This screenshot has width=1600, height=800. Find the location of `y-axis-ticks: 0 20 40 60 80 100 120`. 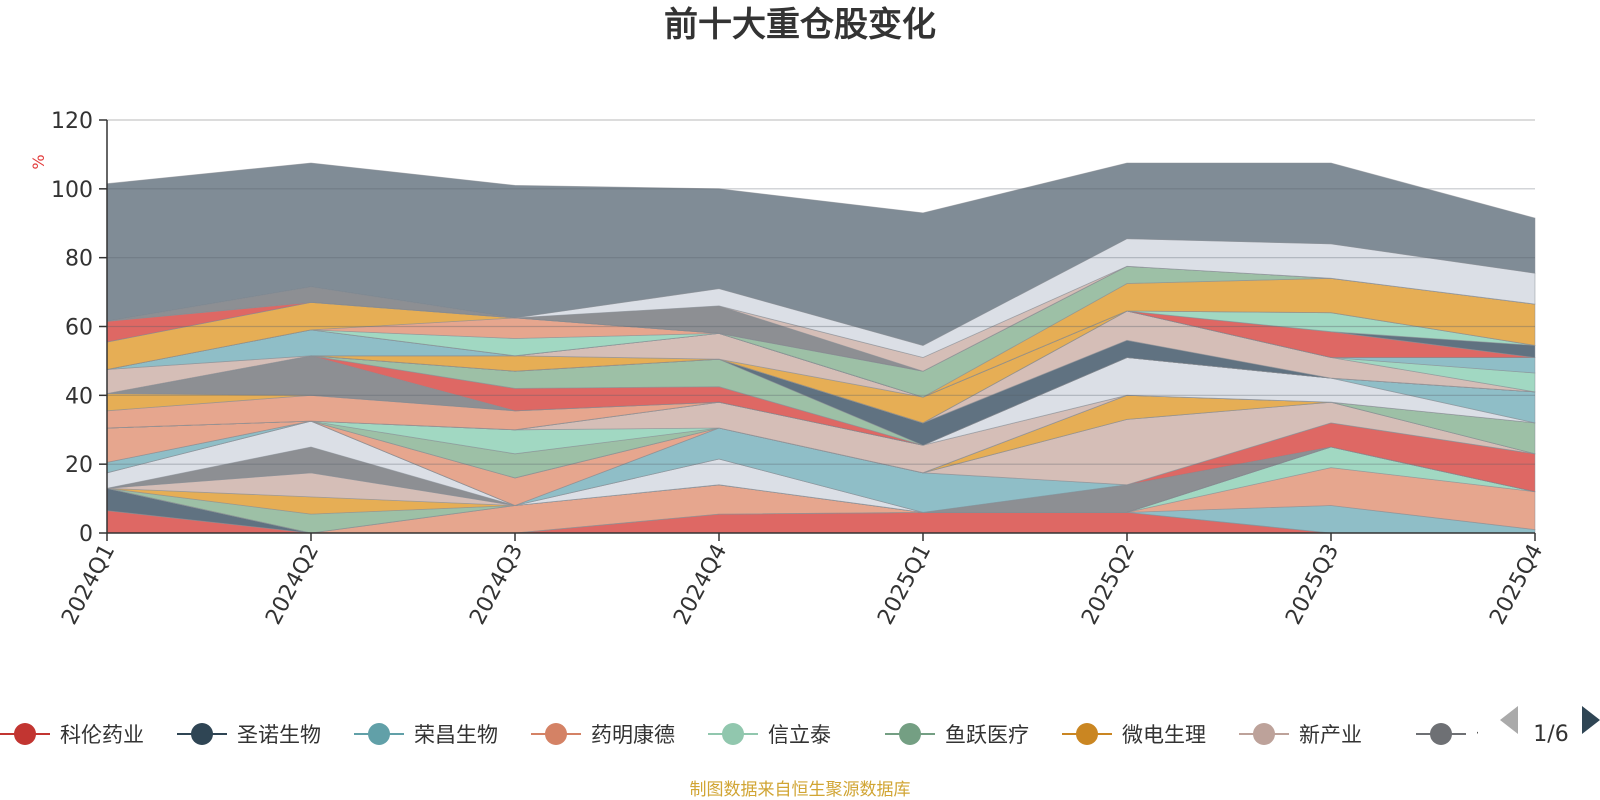

y-axis-ticks: 0 20 40 60 80 100 120 is located at coordinates (79, 328).